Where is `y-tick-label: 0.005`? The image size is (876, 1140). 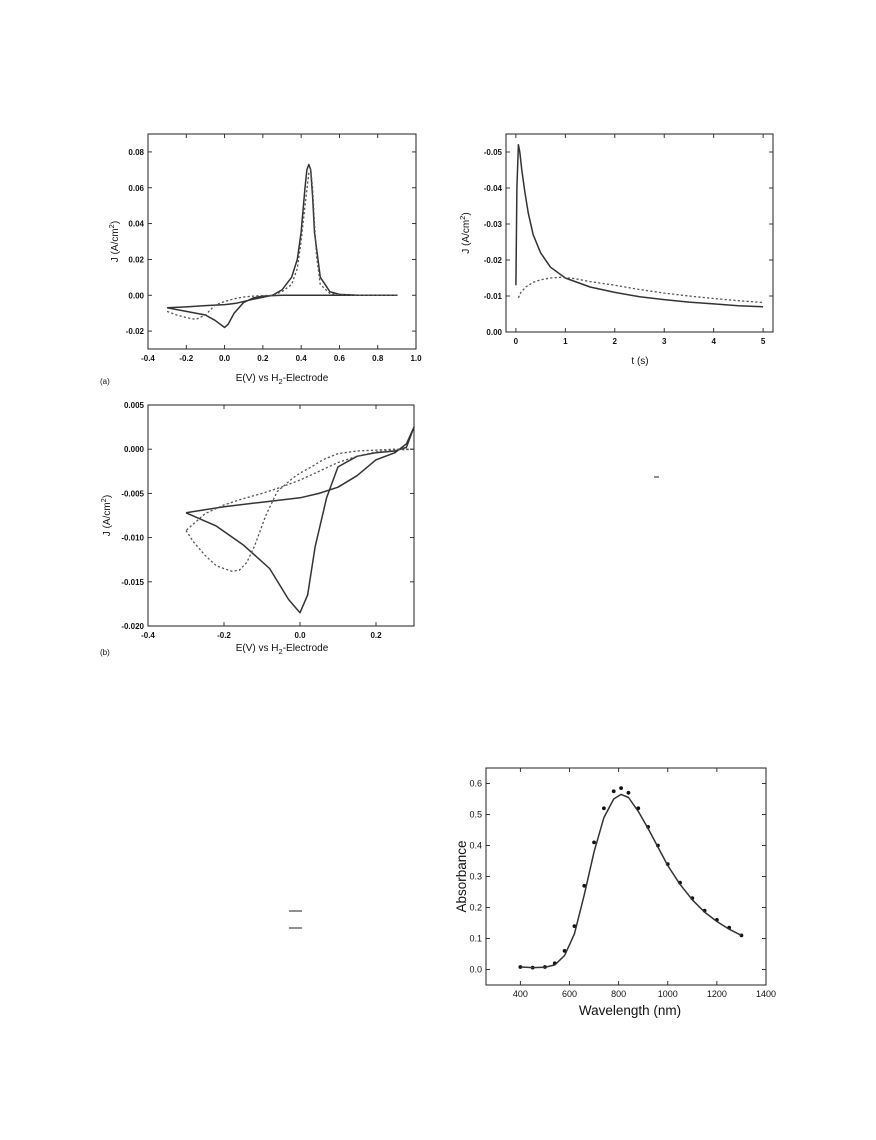
y-tick-label: 0.005 is located at coordinates (134, 405).